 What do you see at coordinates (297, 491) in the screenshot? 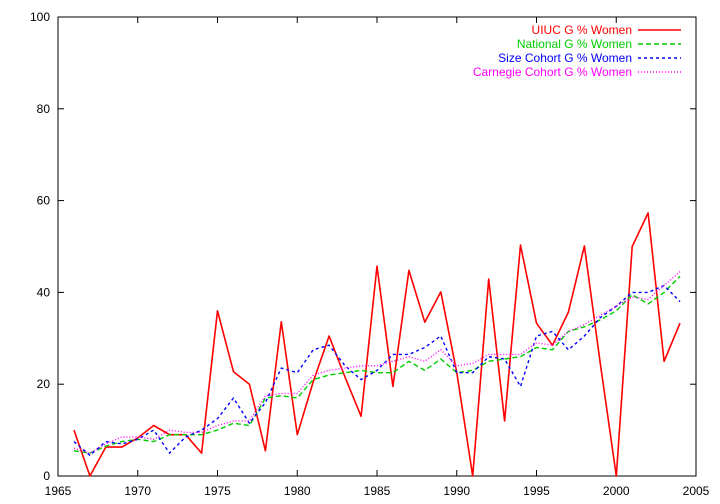
I see `x-tick-label: 1980` at bounding box center [297, 491].